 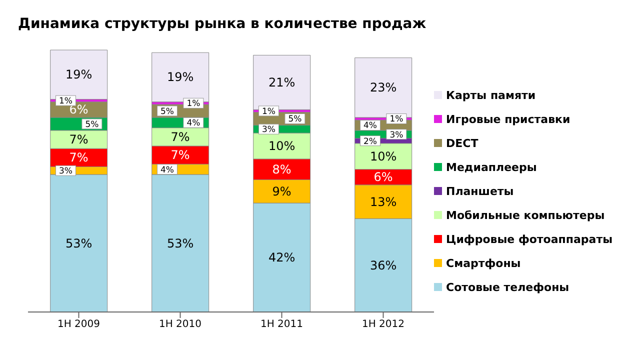 What do you see at coordinates (383, 87) in the screenshot?
I see `data-label: 23%` at bounding box center [383, 87].